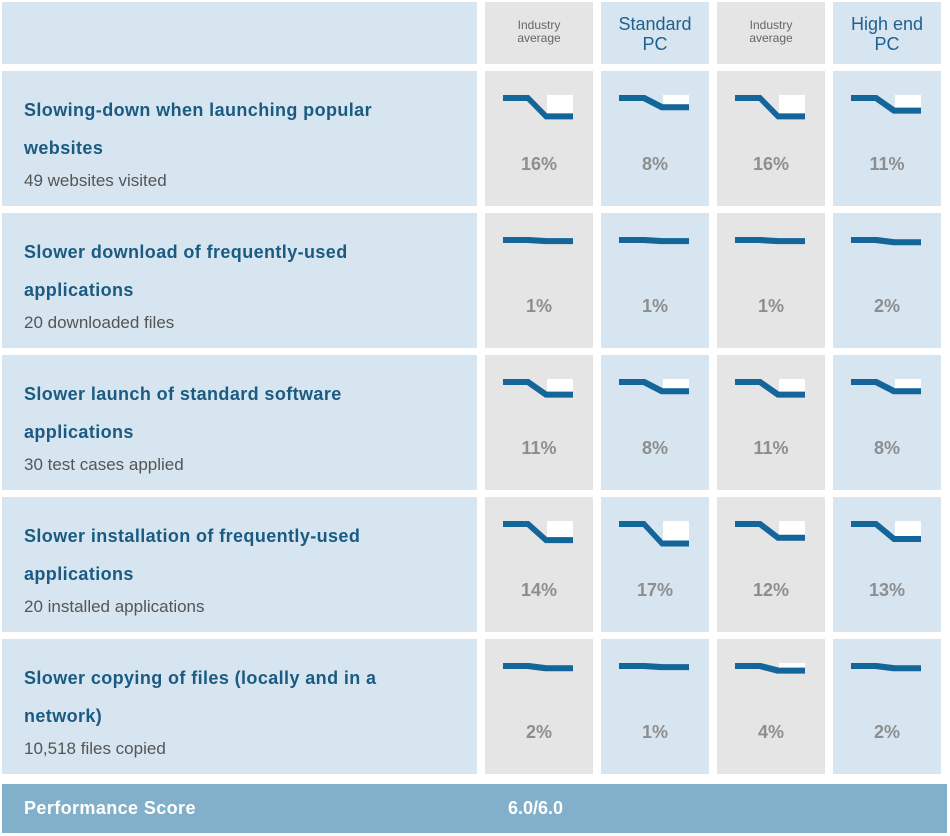 The height and width of the screenshot is (836, 950). Describe the element at coordinates (536, 808) in the screenshot. I see `performance-score-value: 6.0/6.0` at that location.